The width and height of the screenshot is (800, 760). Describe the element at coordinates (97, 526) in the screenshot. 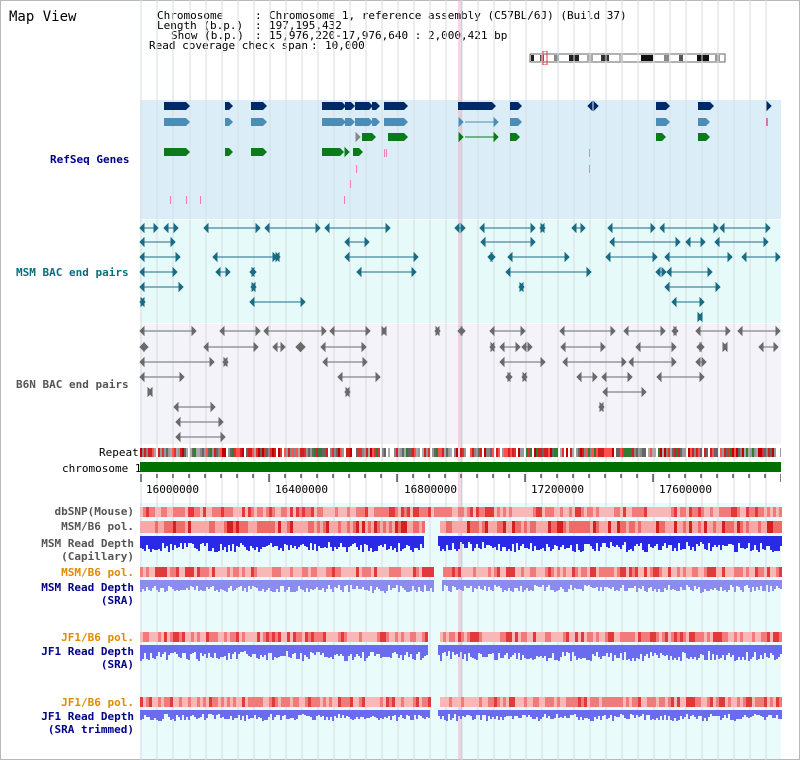

I see `msm-pol-label-1: MSM/B6 pol.` at that location.